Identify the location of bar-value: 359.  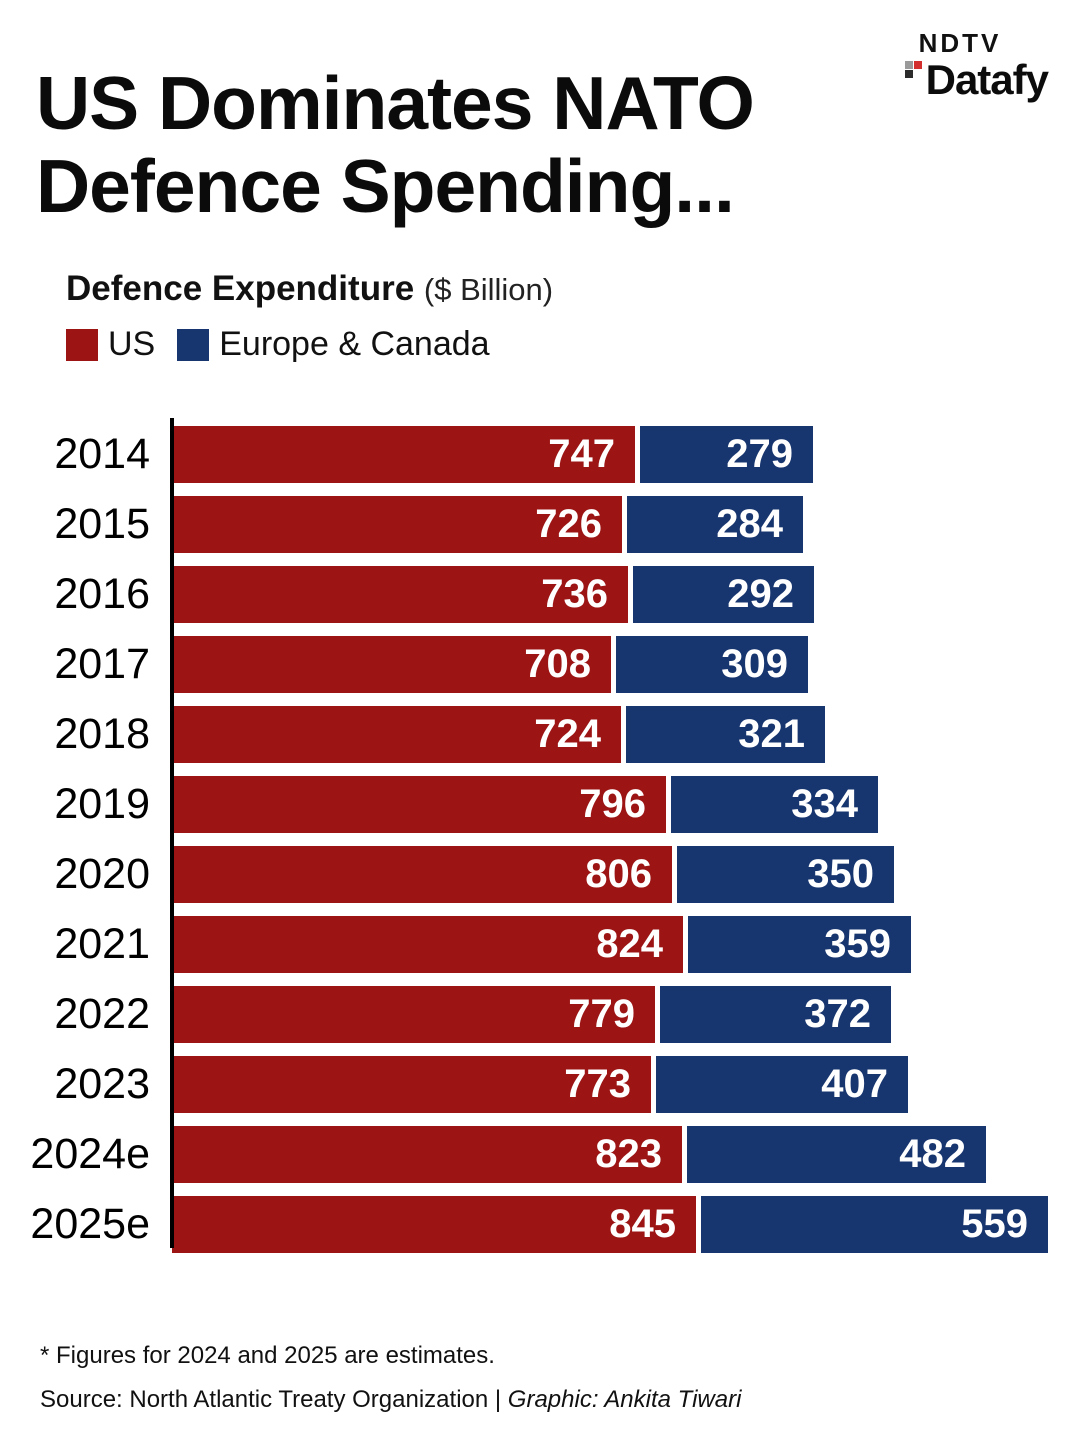
(857, 944).